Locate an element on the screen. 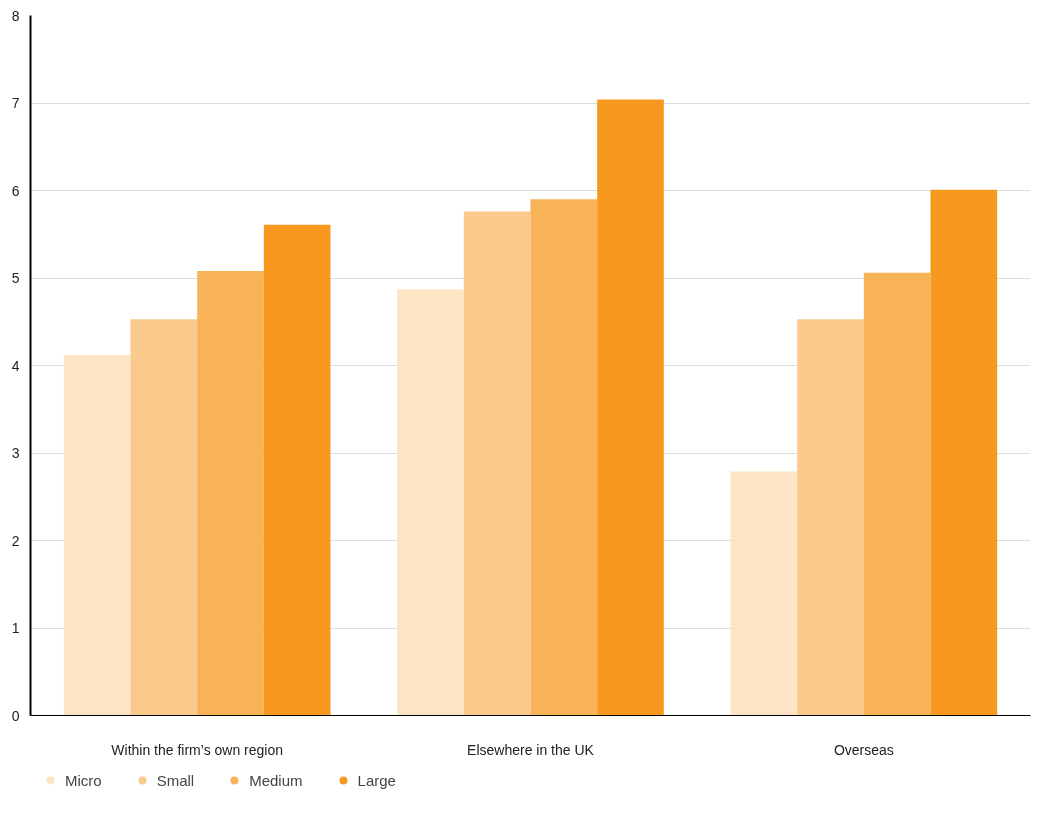 Image resolution: width=1047 pixels, height=830 pixels. legend-label: Small is located at coordinates (175, 780).